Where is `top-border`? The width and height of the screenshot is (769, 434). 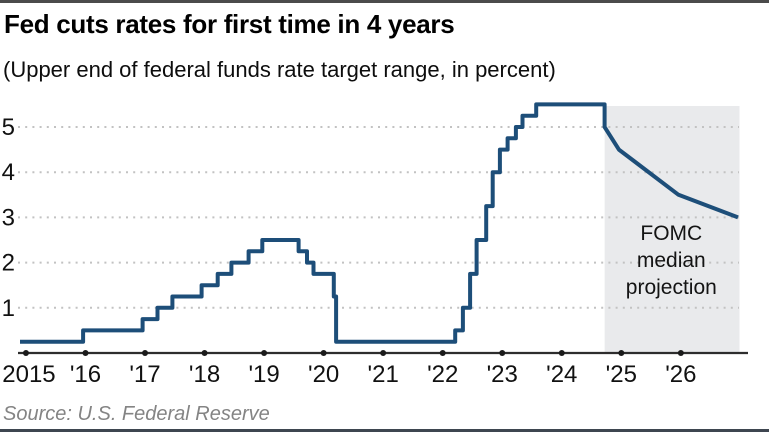 top-border is located at coordinates (384, 1).